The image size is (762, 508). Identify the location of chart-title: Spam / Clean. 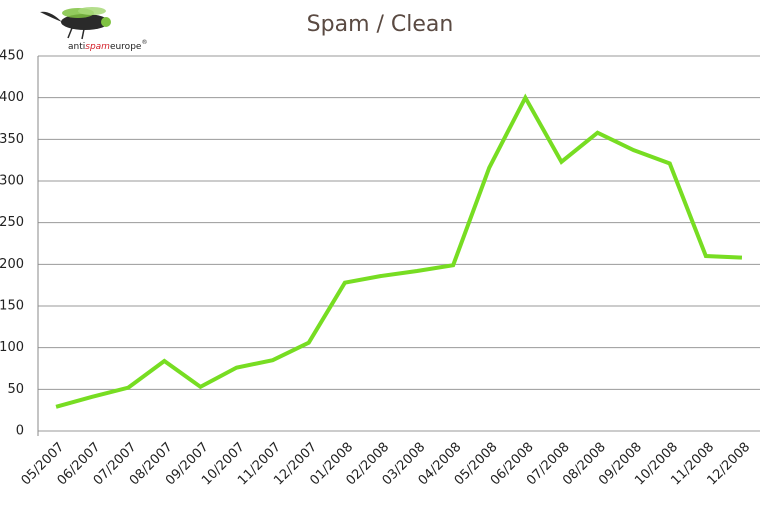
(380, 24).